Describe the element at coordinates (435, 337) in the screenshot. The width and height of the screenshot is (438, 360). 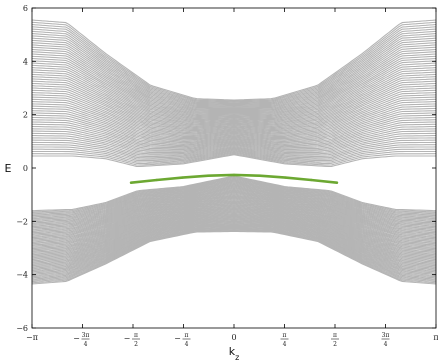
I see `x-tick-label: π` at that location.